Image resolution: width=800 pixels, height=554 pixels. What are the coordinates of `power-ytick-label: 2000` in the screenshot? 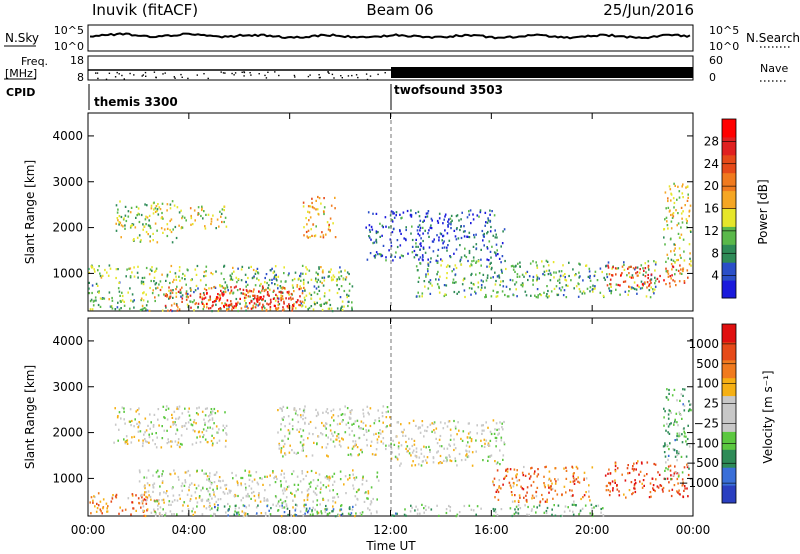 It's located at (67, 228).